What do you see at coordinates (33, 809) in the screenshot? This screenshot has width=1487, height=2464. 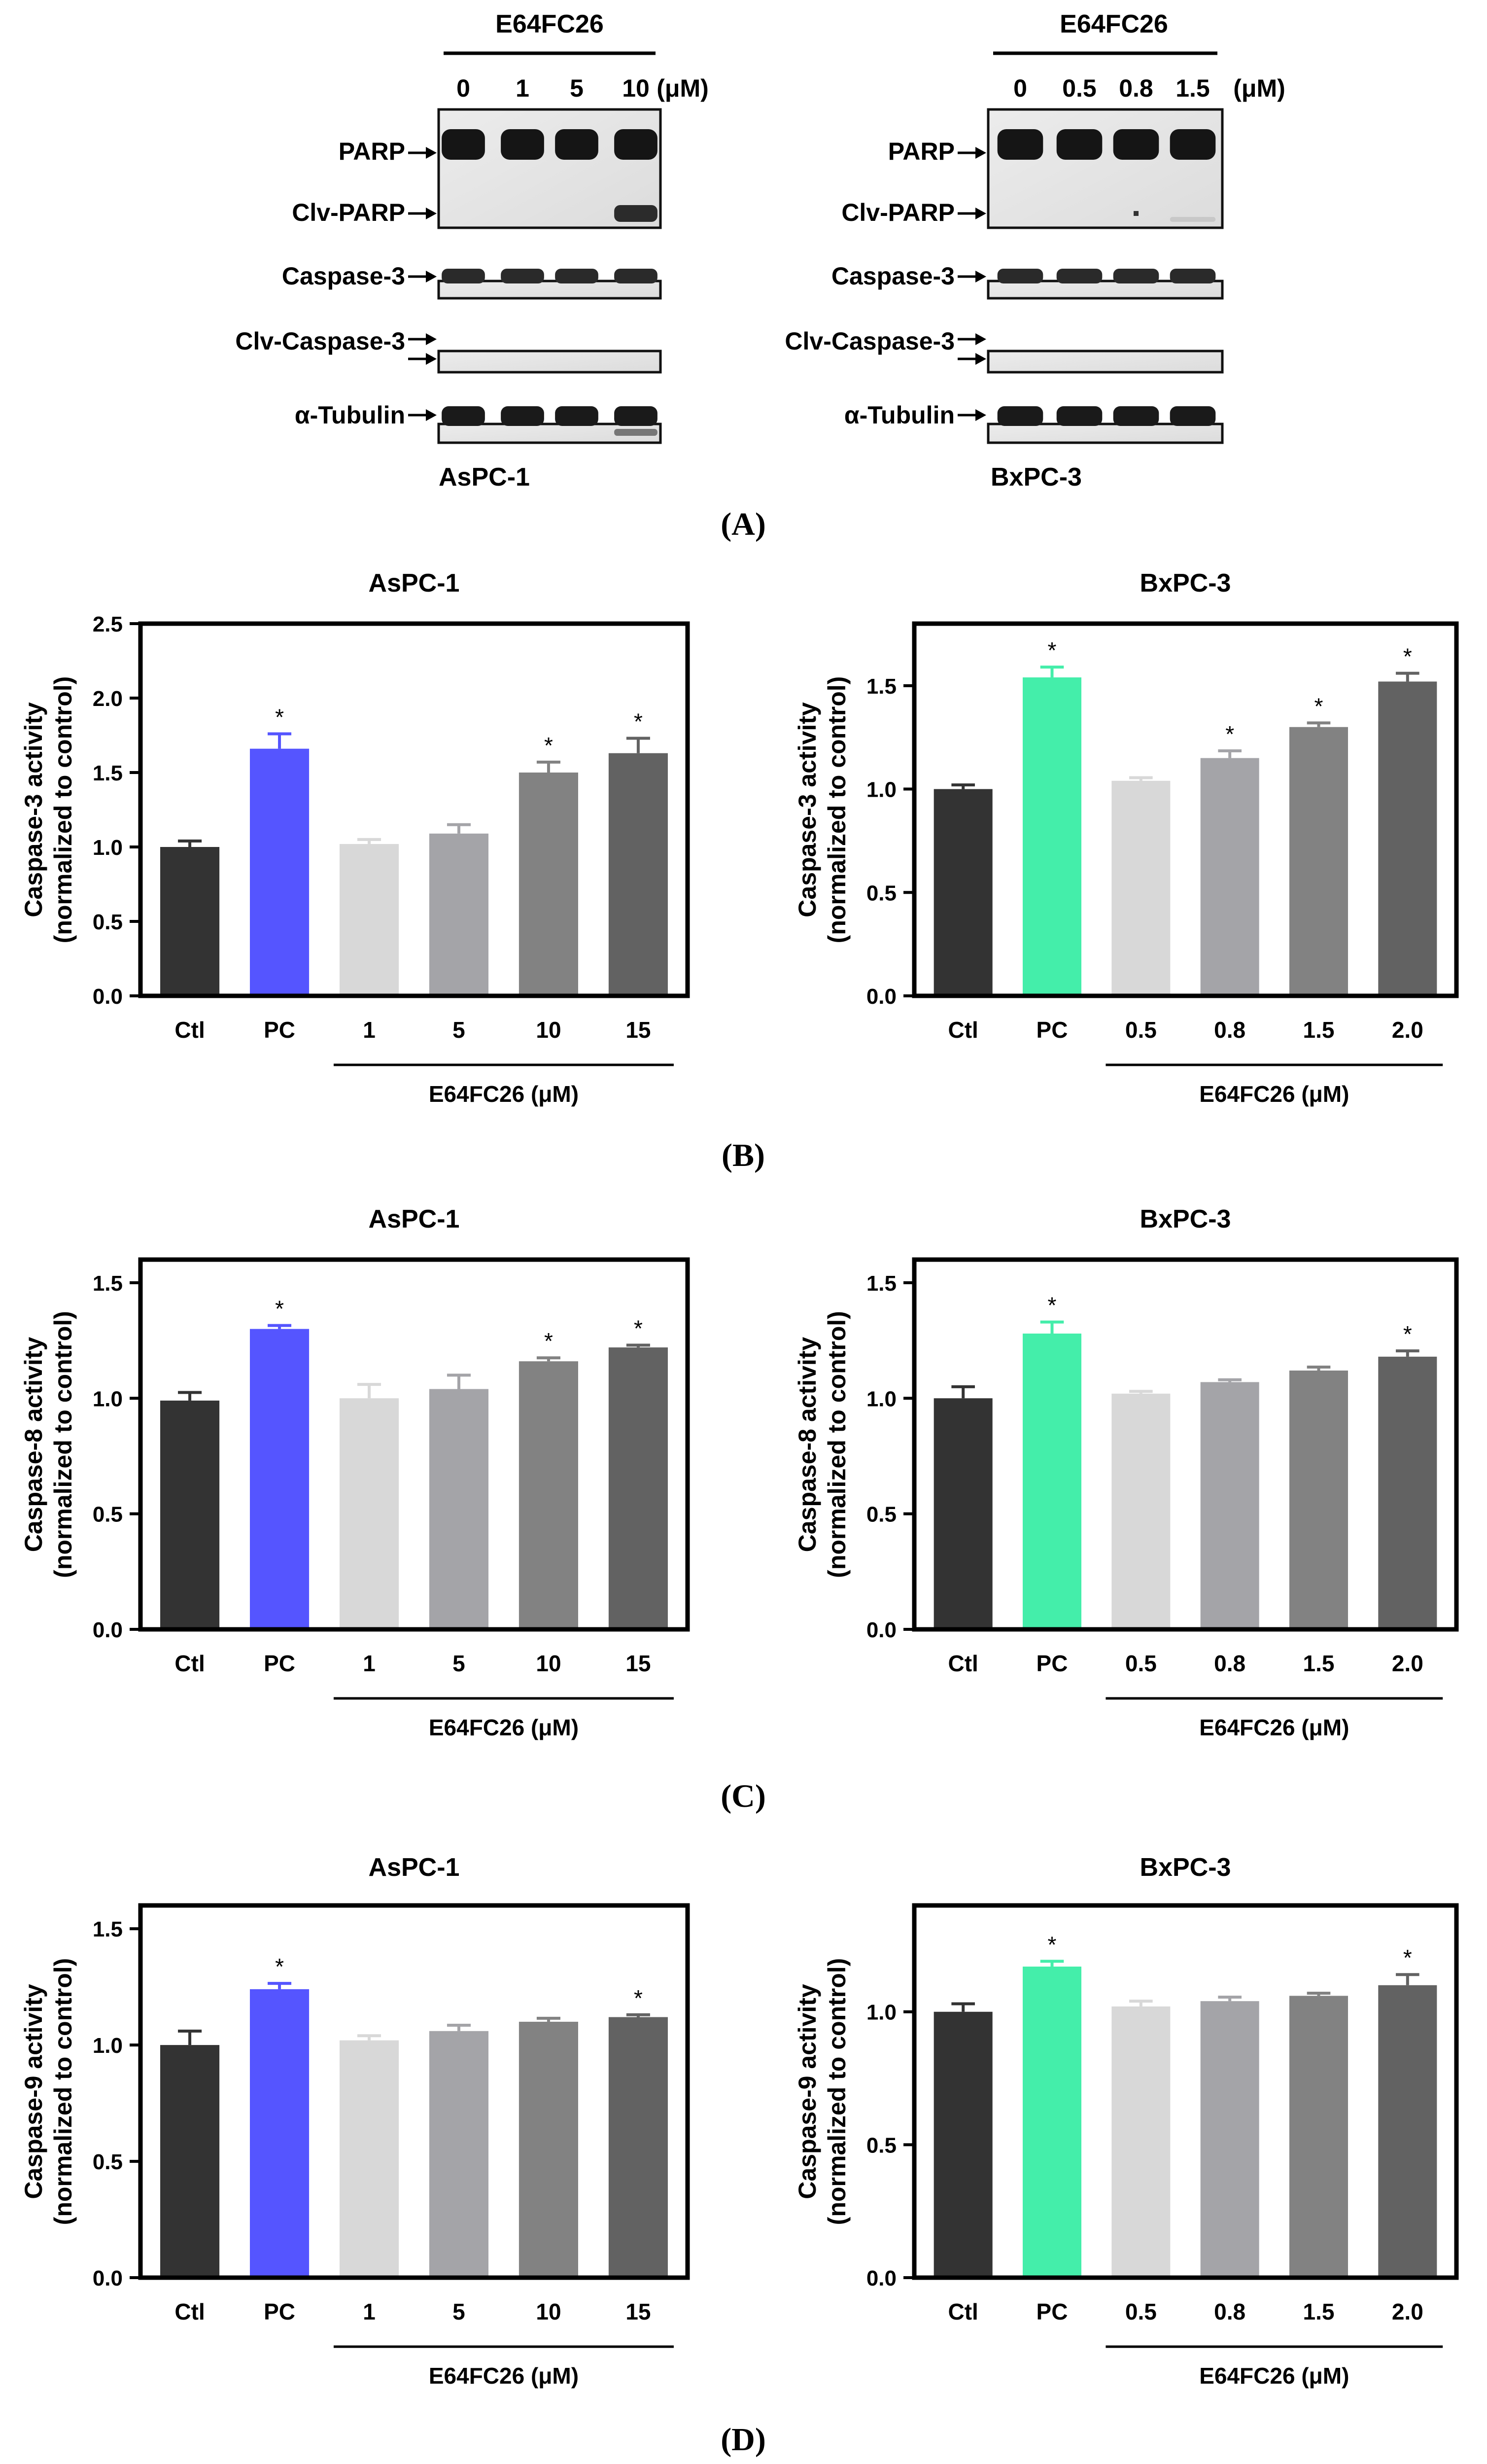 I see `y-axis-label: Caspase-3 activity` at bounding box center [33, 809].